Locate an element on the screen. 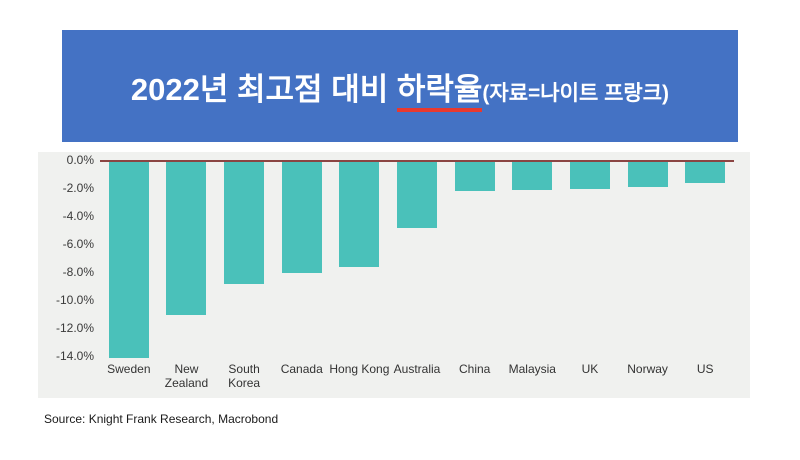 The height and width of the screenshot is (460, 800). x-axis-label: China is located at coordinates (474, 369).